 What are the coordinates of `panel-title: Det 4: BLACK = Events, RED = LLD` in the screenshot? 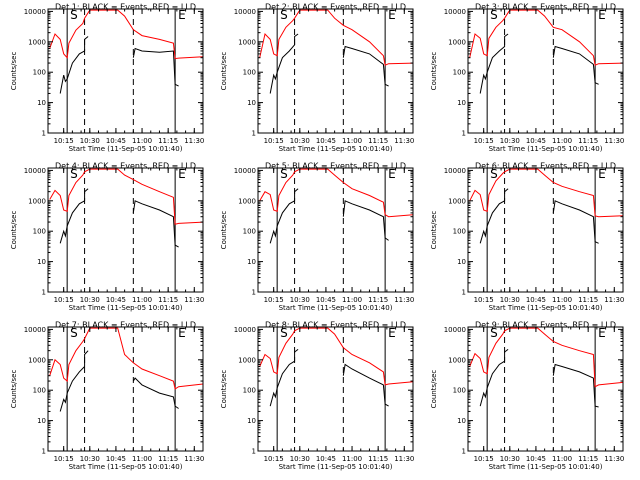 It's located at (125, 166).